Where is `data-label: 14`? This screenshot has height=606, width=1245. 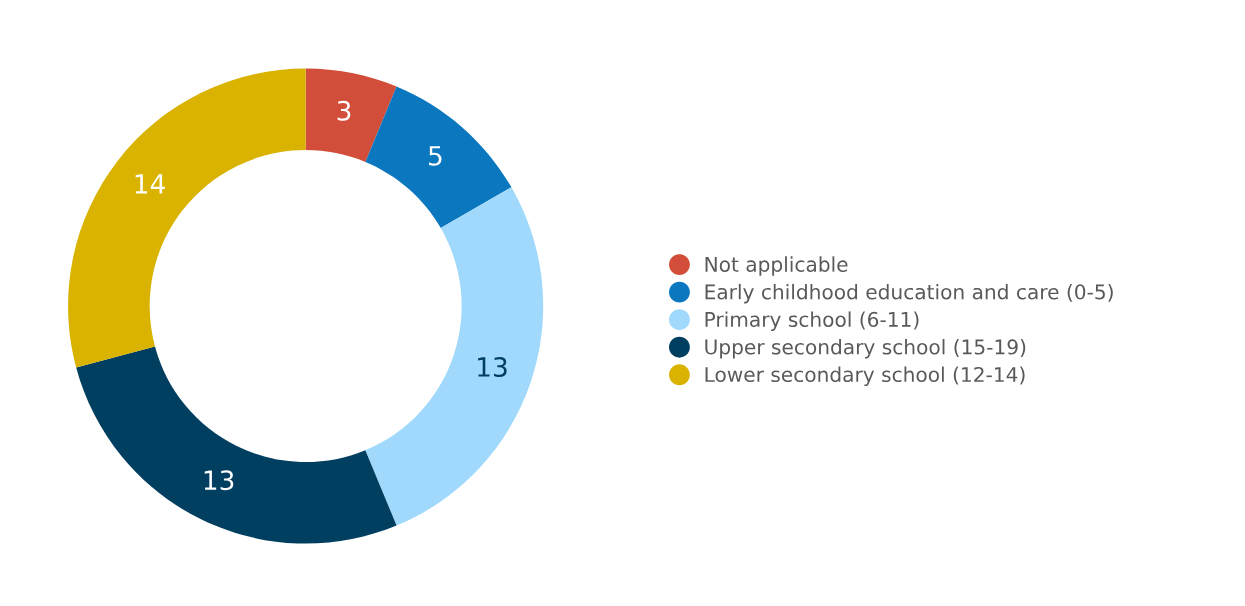
data-label: 14 is located at coordinates (150, 184).